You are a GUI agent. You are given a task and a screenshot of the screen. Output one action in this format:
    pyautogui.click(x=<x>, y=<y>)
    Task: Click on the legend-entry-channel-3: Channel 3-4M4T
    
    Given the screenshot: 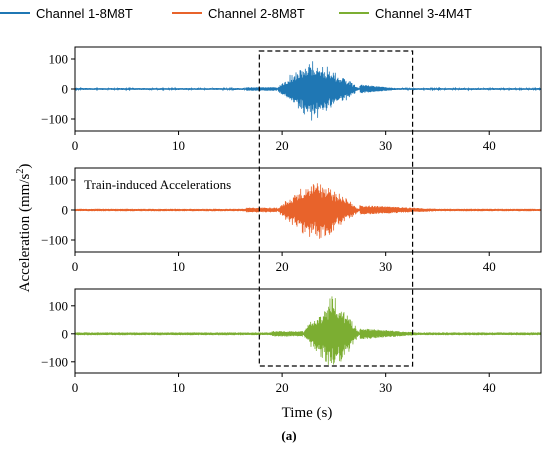 What is the action you would take?
    pyautogui.click(x=405, y=13)
    